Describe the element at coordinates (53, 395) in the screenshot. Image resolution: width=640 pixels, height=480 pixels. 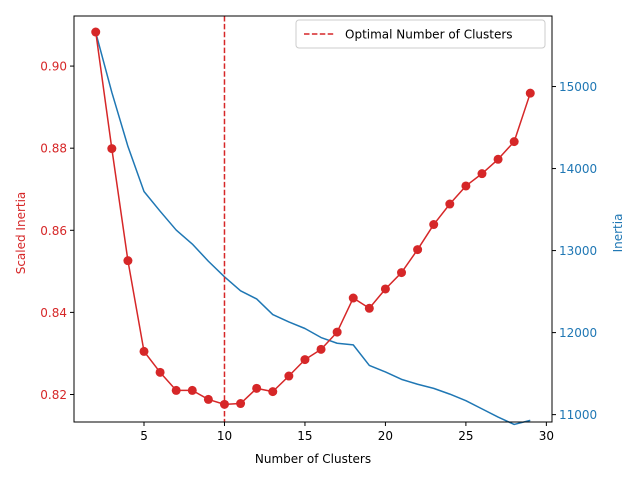
I see `y-left-tick-label: 0.82` at that location.